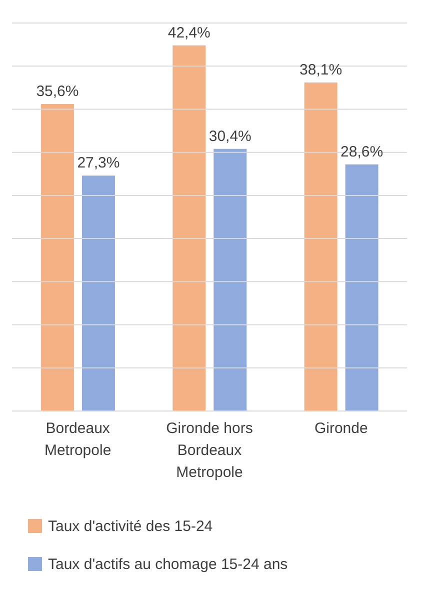 This screenshot has height=591, width=423. Describe the element at coordinates (57, 91) in the screenshot. I see `data-label: 35,6%` at that location.